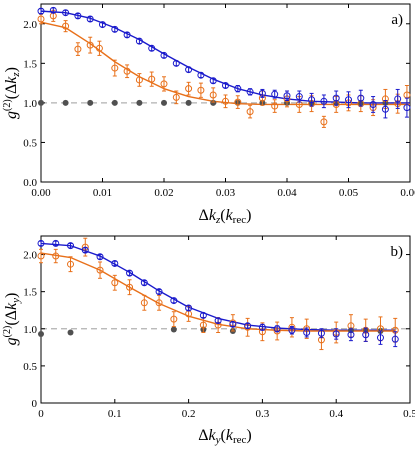 The image size is (415, 454). What do you see at coordinates (349, 193) in the screenshot?
I see `x-tick-label: 0.05` at bounding box center [349, 193].